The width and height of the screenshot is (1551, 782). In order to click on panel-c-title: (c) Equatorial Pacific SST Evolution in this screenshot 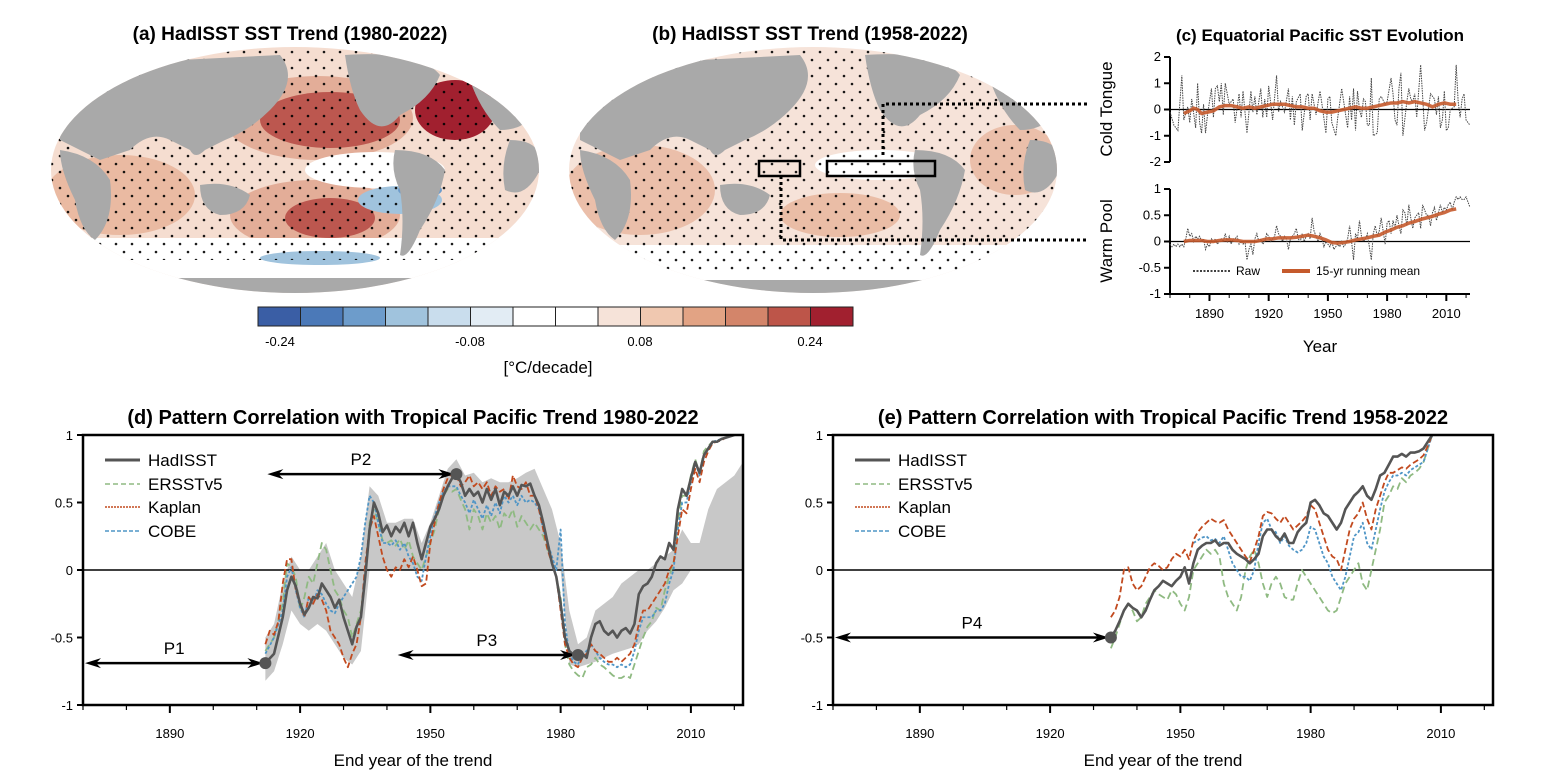, I will do `click(1320, 35)`.